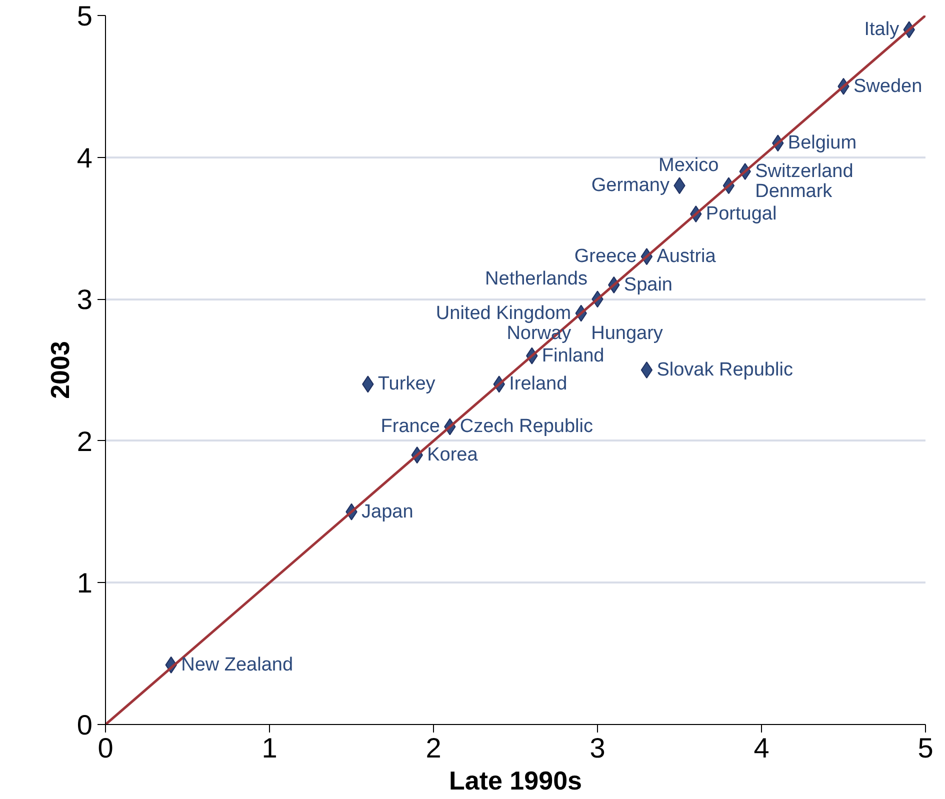 This screenshot has width=945, height=799. What do you see at coordinates (686, 257) in the screenshot?
I see `annotation: Austria` at bounding box center [686, 257].